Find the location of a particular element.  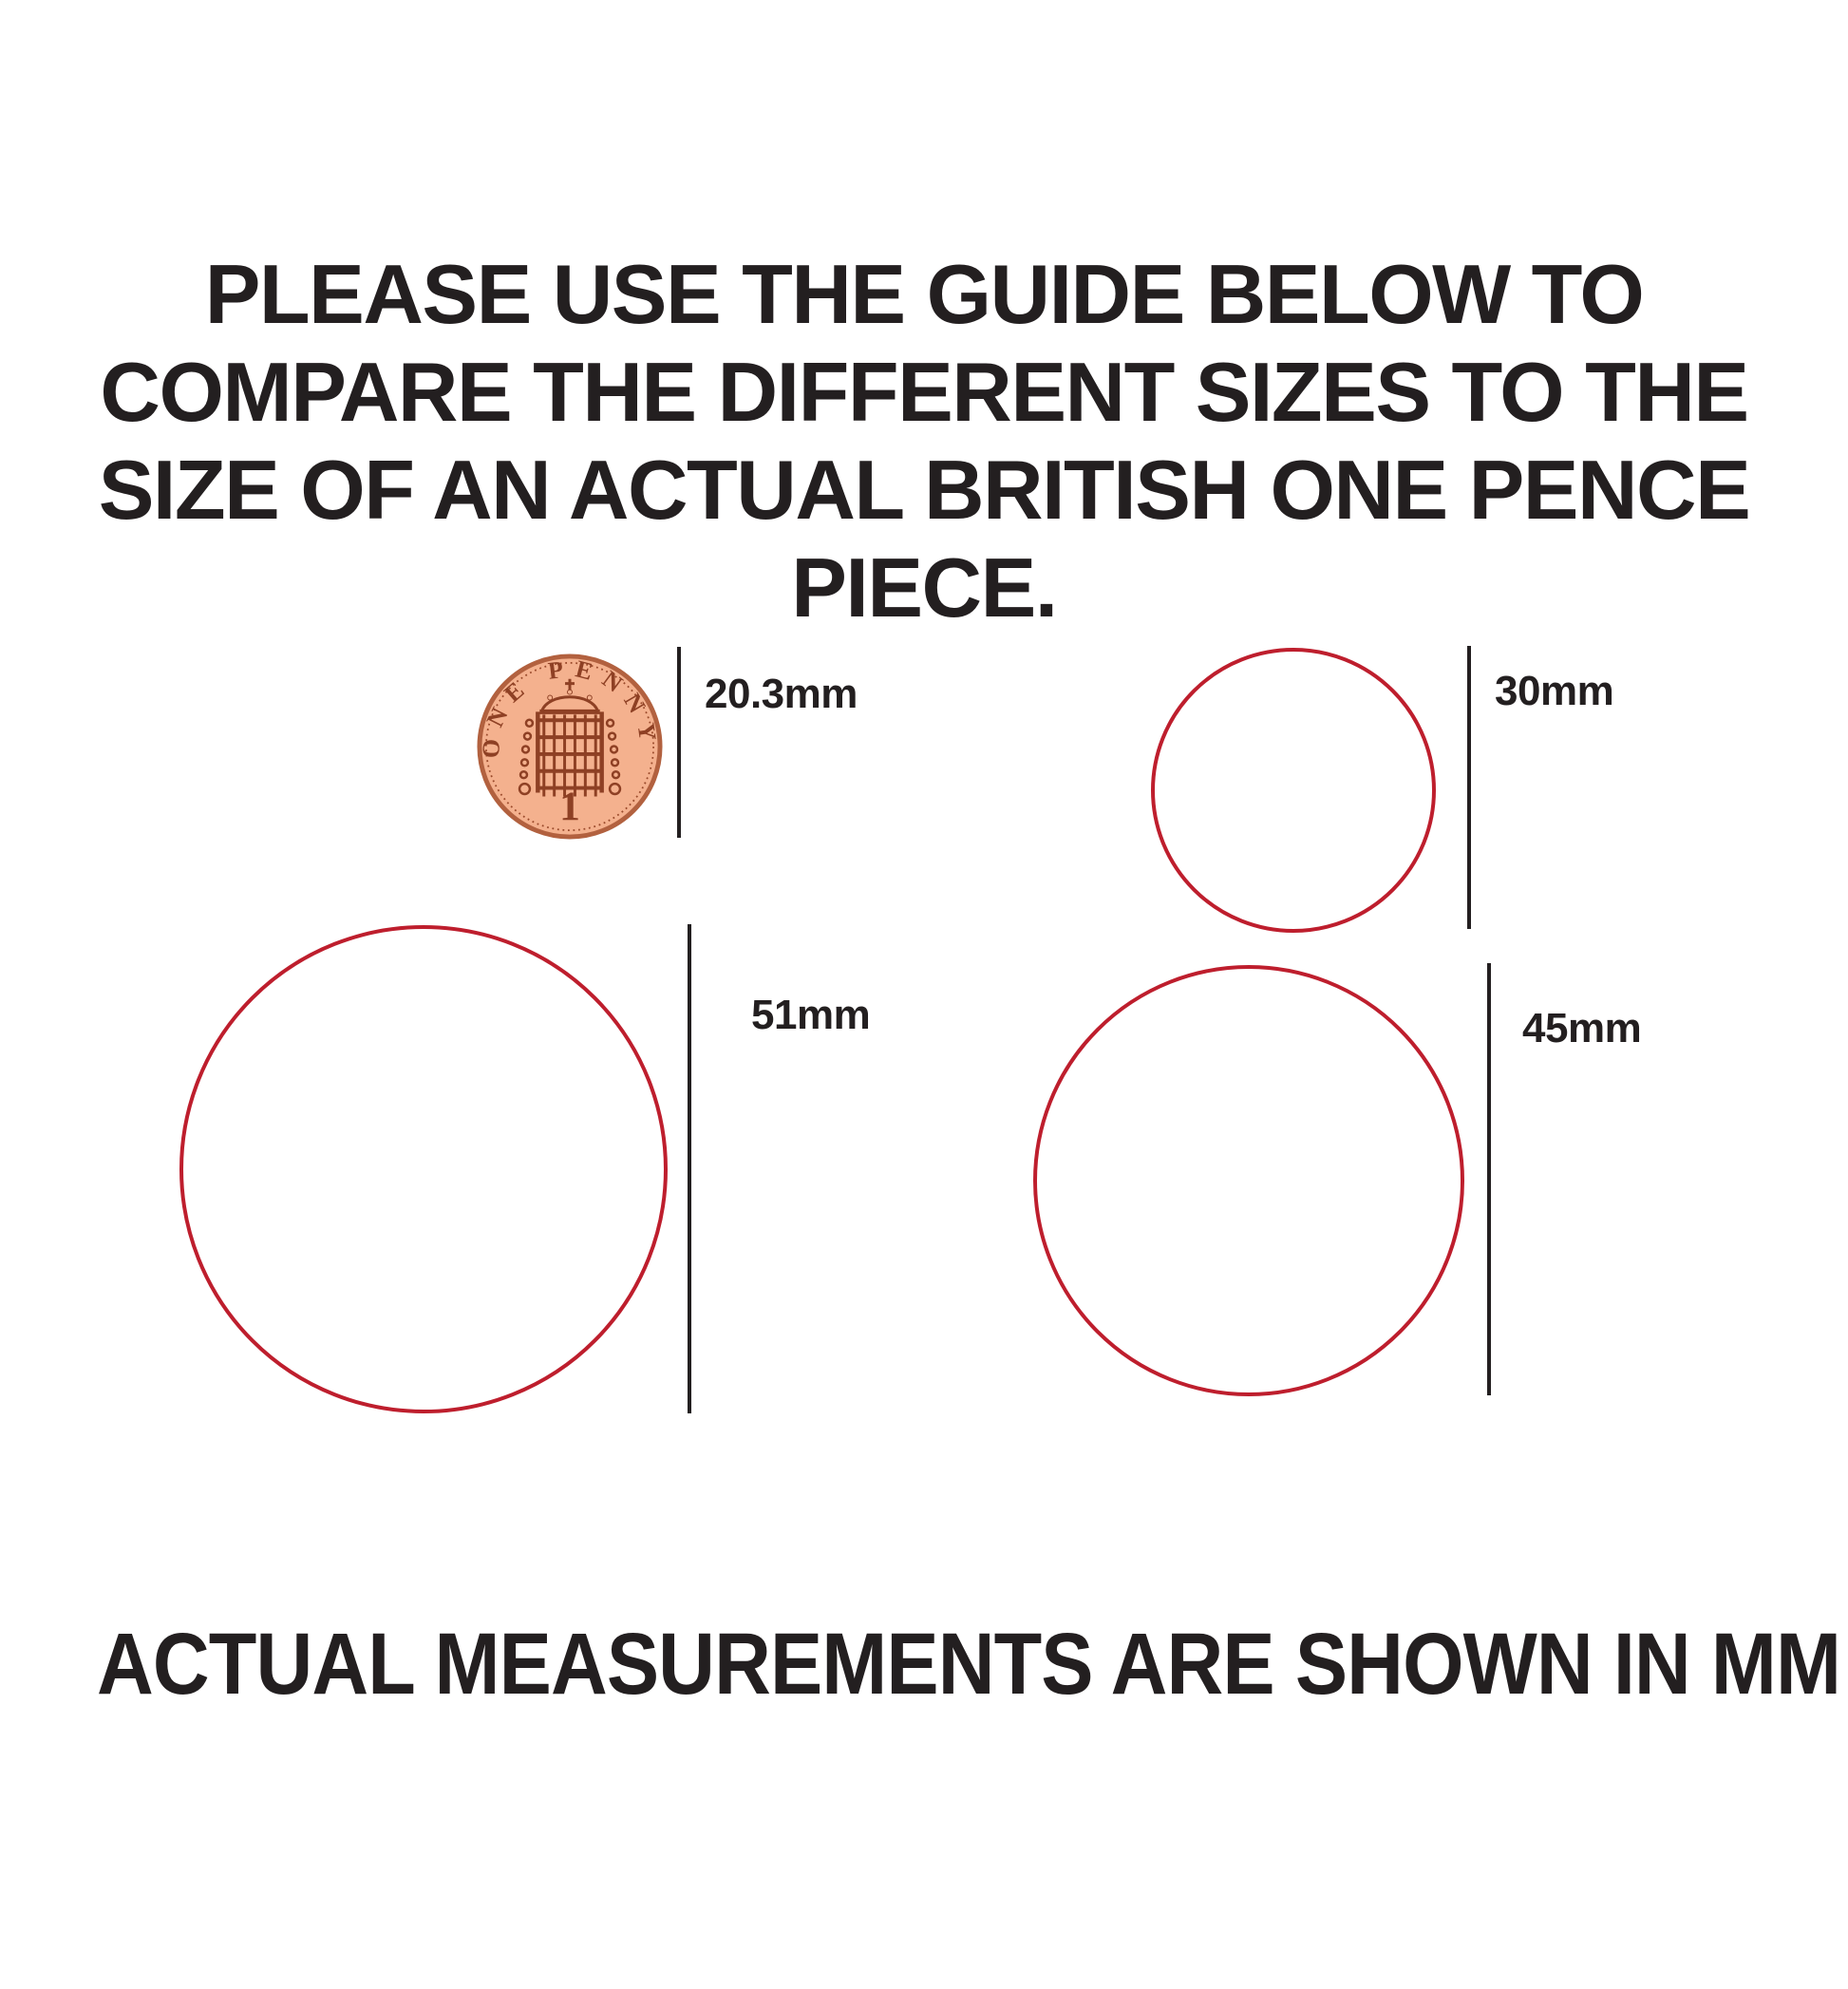

circle-45mm is located at coordinates (1248, 1180).